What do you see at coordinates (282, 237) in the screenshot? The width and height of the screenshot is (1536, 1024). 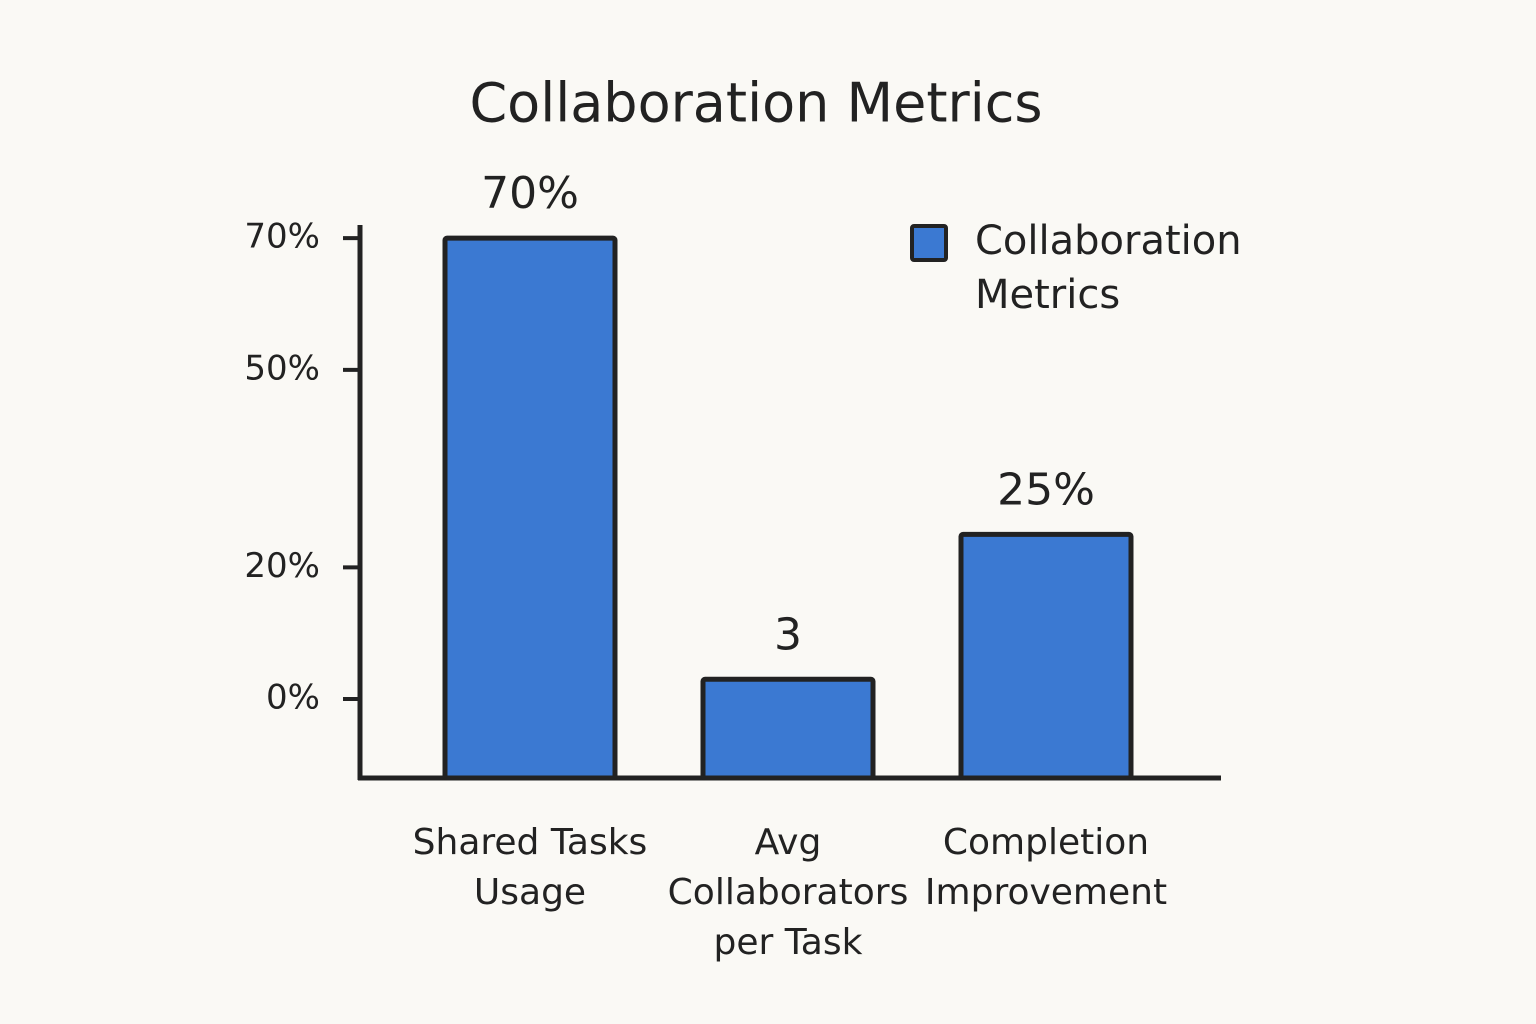 I see `y-tick-label: 70%` at bounding box center [282, 237].